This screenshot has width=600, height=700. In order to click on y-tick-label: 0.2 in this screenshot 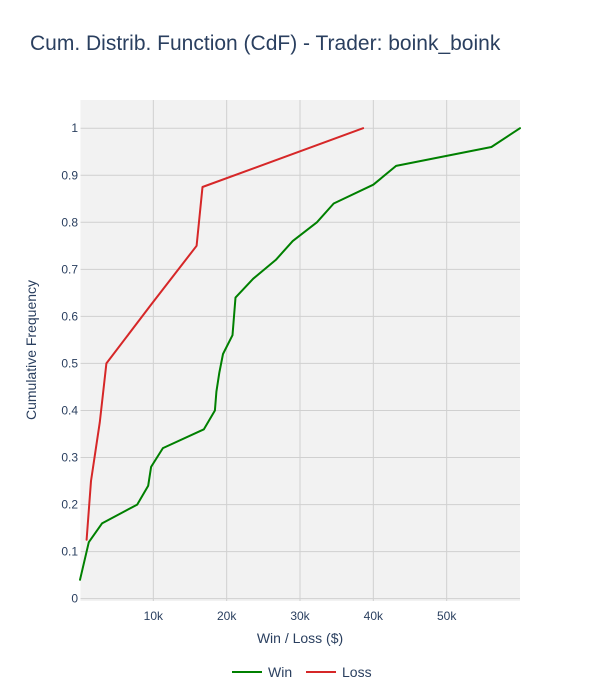, I will do `click(69, 505)`.